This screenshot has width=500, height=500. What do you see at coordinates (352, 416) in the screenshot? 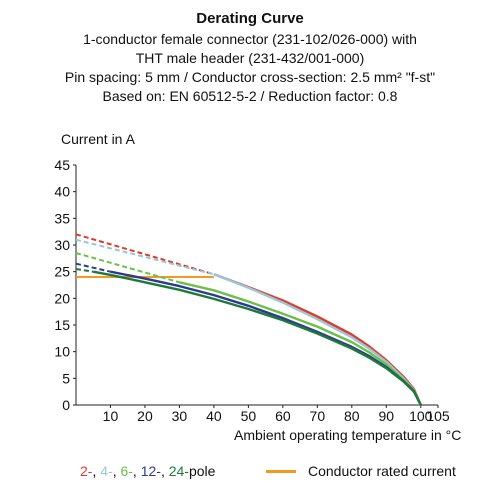
I see `x-tick-label: 80` at bounding box center [352, 416].